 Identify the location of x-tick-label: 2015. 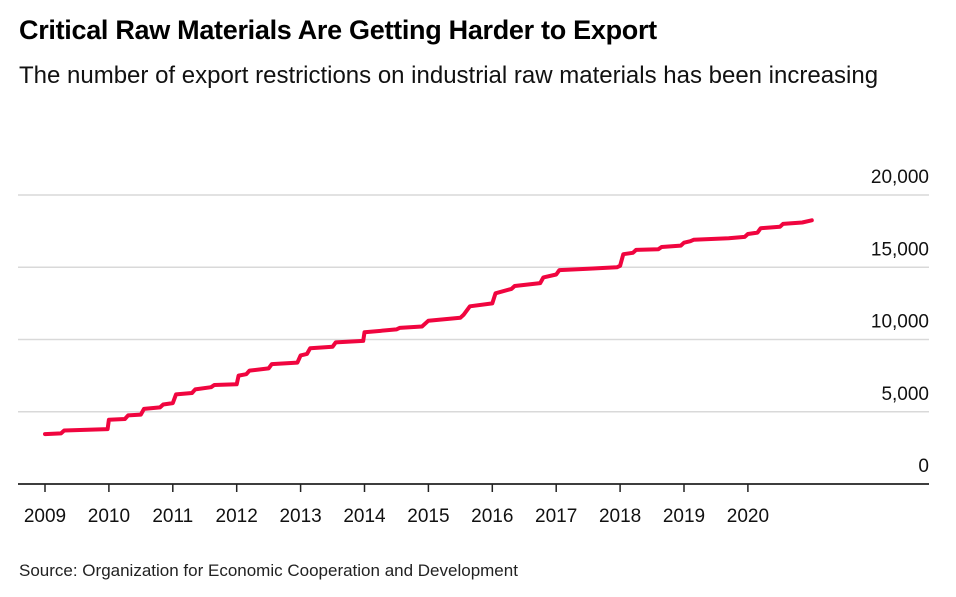
(428, 516).